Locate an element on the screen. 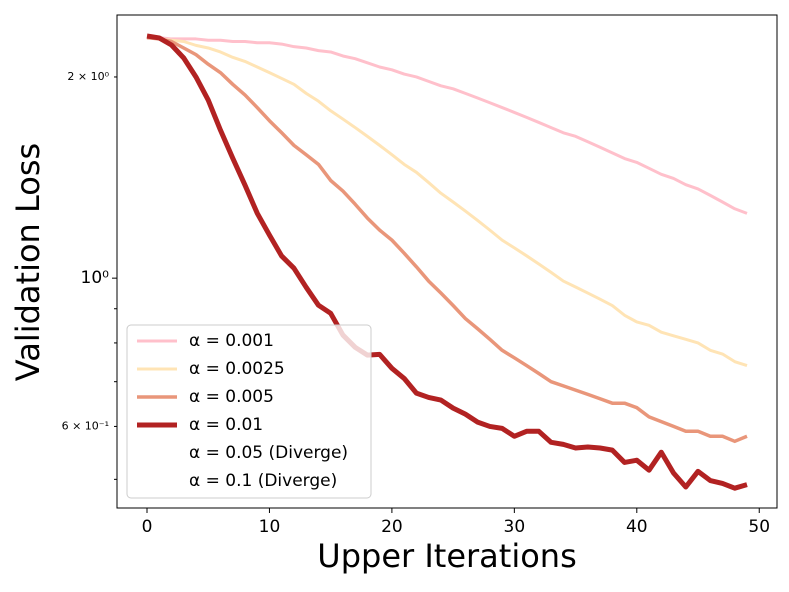  x-tick-label: 50 is located at coordinates (759, 527).